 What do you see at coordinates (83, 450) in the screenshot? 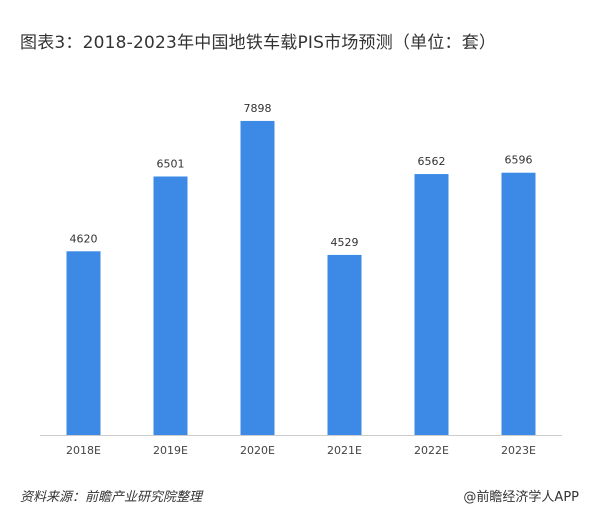
I see `x-tick-label: 2018E` at bounding box center [83, 450].